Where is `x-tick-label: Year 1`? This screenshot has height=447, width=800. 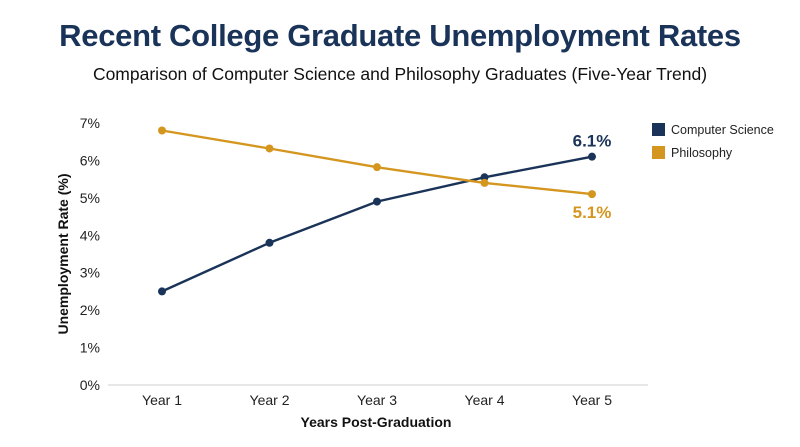 x-tick-label: Year 1 is located at coordinates (162, 400).